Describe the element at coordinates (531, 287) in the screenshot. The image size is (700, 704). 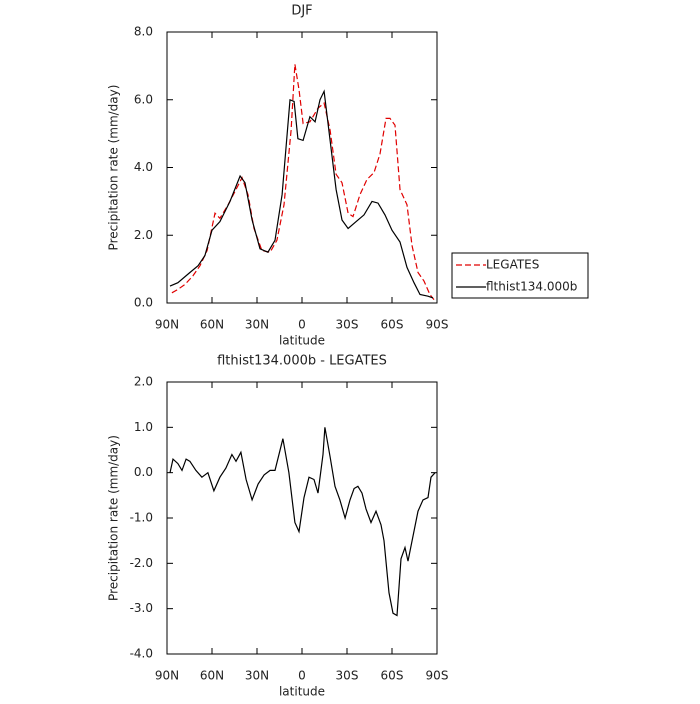
I see `legend-label: flthist134.000b` at that location.